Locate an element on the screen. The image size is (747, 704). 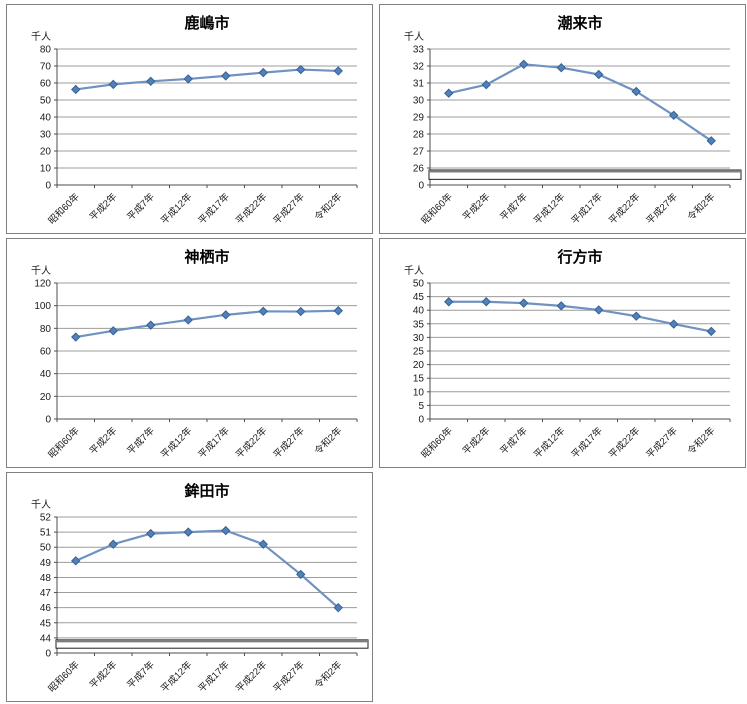
y-tick-label: 51 is located at coordinates (46, 533).